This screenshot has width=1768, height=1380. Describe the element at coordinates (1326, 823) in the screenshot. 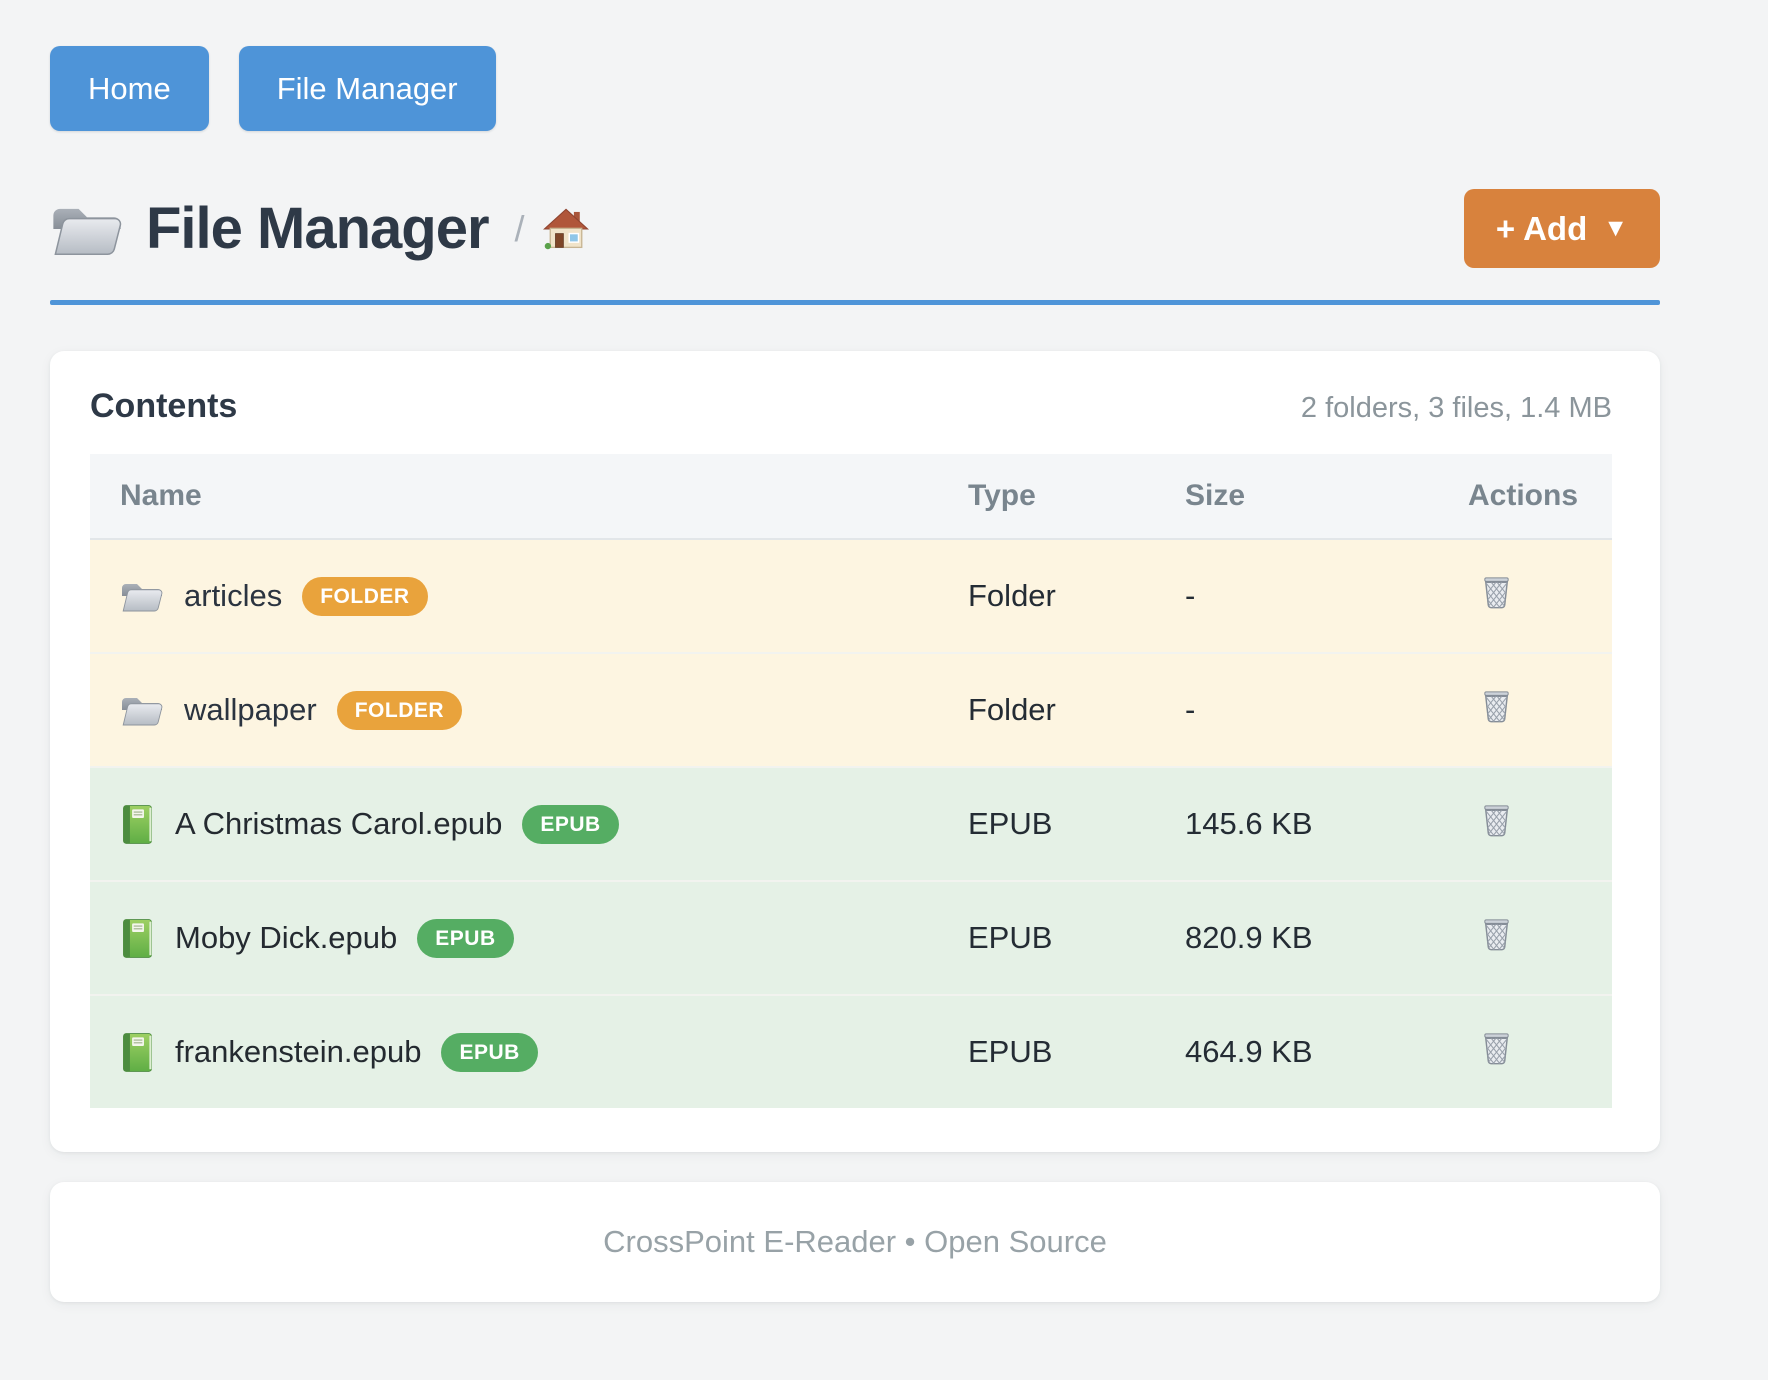

I see `row-size: 145.6 KB` at that location.